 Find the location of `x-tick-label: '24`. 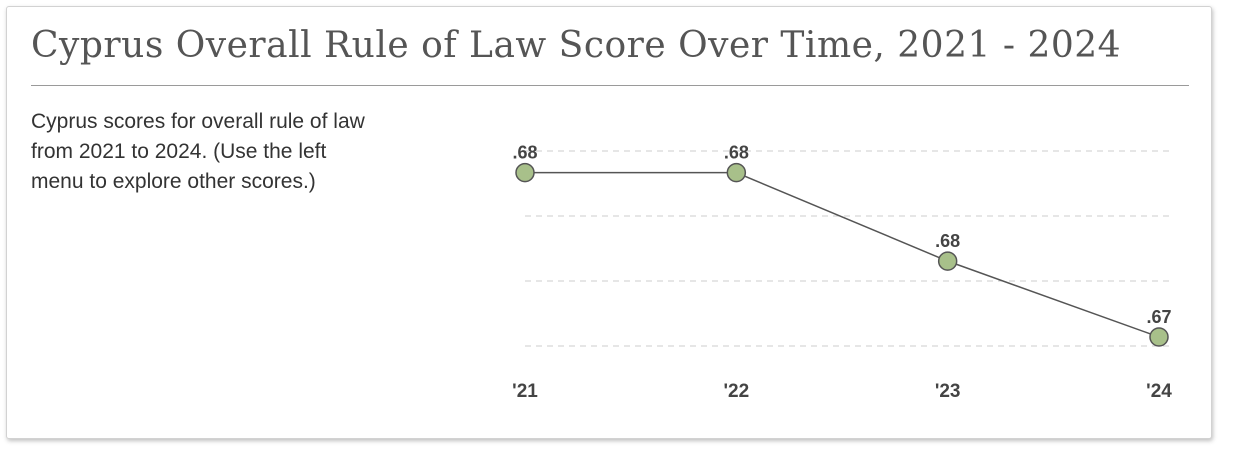

x-tick-label: '24 is located at coordinates (1159, 391).